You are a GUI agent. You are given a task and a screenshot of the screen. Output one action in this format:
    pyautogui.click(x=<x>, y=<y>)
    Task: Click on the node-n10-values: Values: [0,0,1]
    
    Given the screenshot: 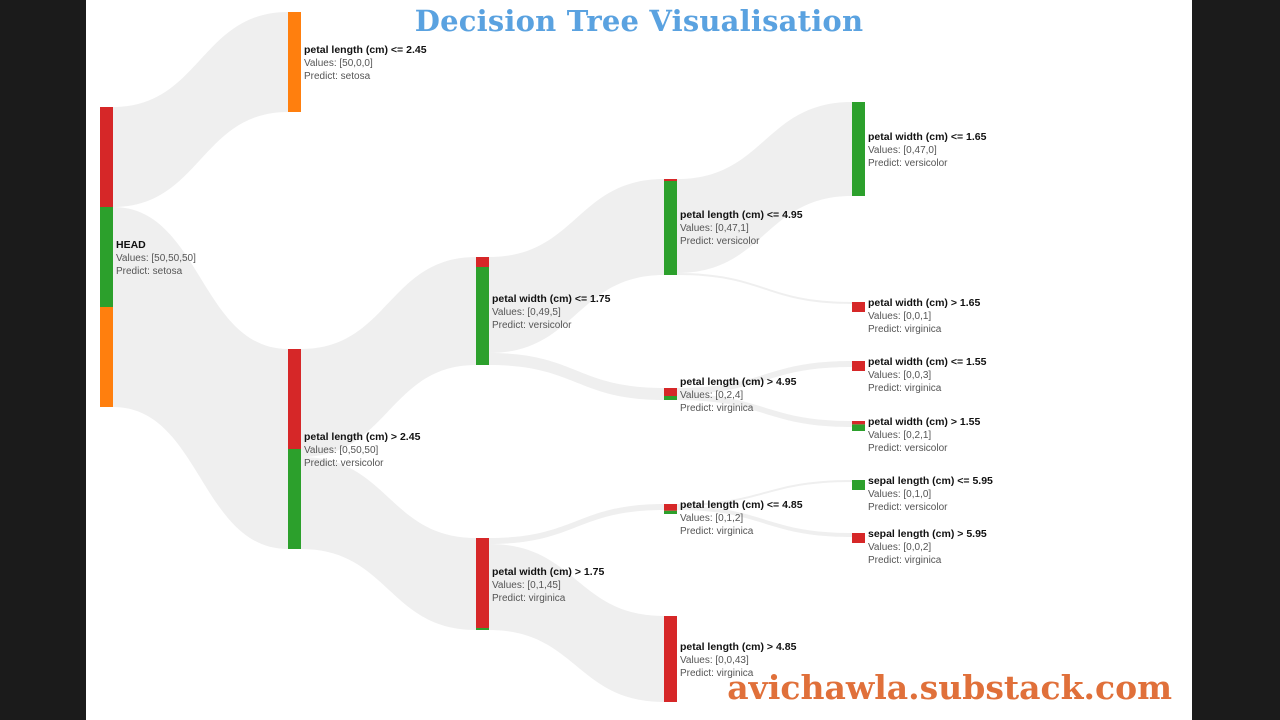 What is the action you would take?
    pyautogui.click(x=899, y=316)
    